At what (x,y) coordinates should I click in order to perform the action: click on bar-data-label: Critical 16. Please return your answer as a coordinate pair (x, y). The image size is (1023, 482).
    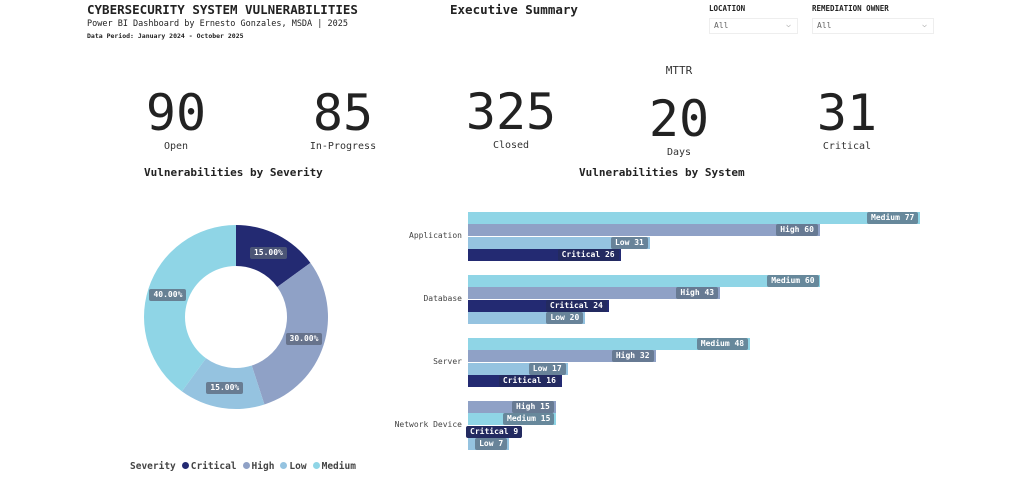
    Looking at the image, I should click on (529, 380).